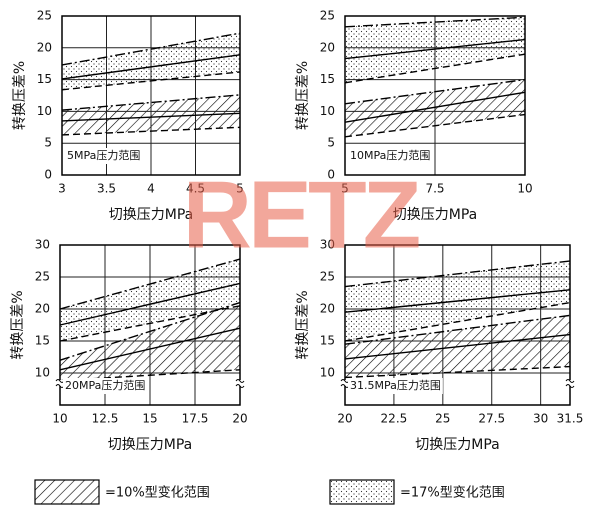  Describe the element at coordinates (524, 189) in the screenshot. I see `x-tick-label: 10` at that location.